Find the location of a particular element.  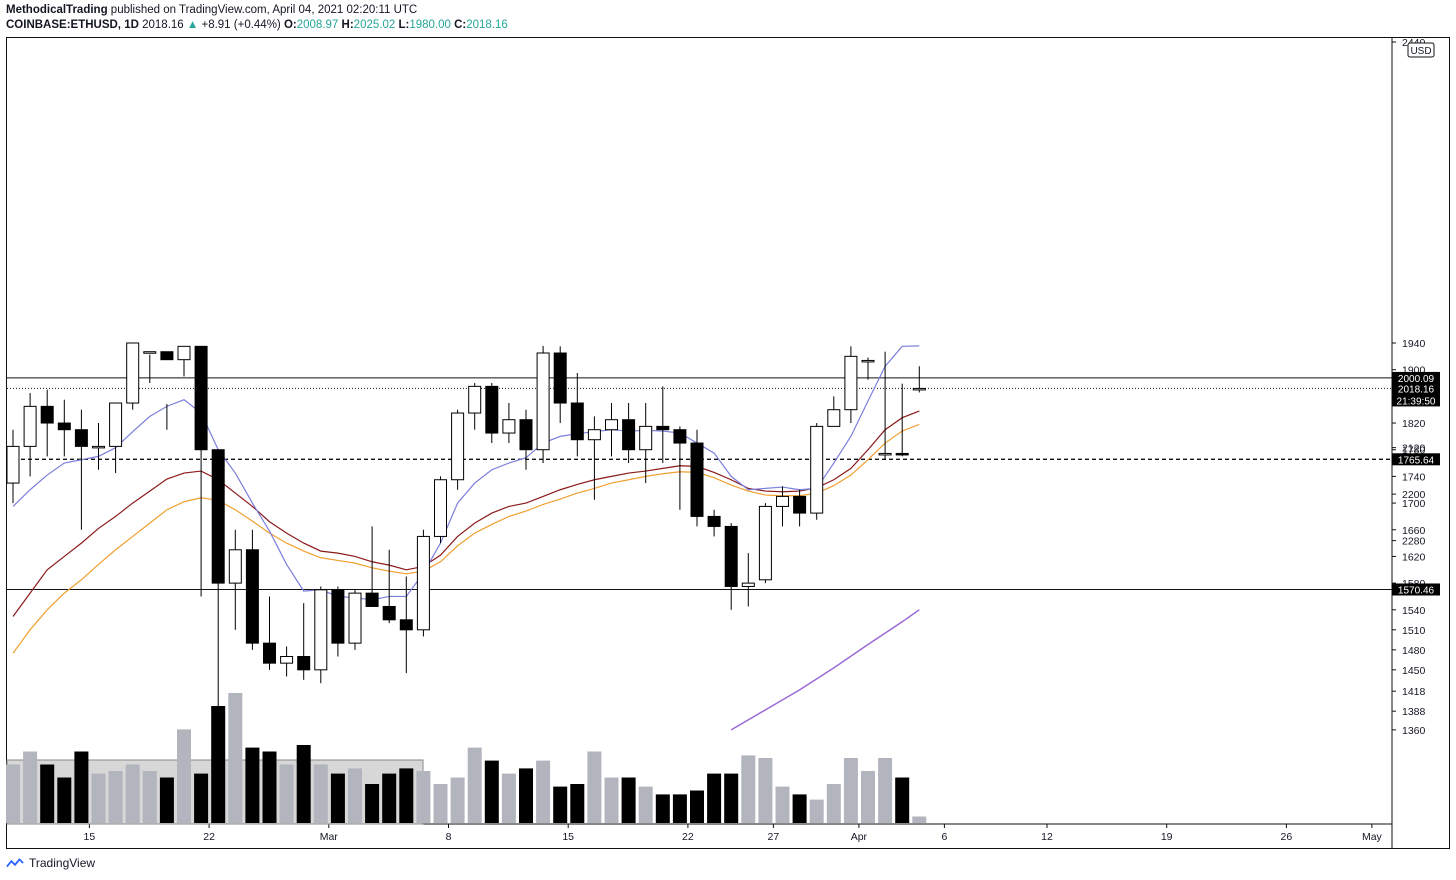

y-tick-label: 1388 is located at coordinates (1414, 712).